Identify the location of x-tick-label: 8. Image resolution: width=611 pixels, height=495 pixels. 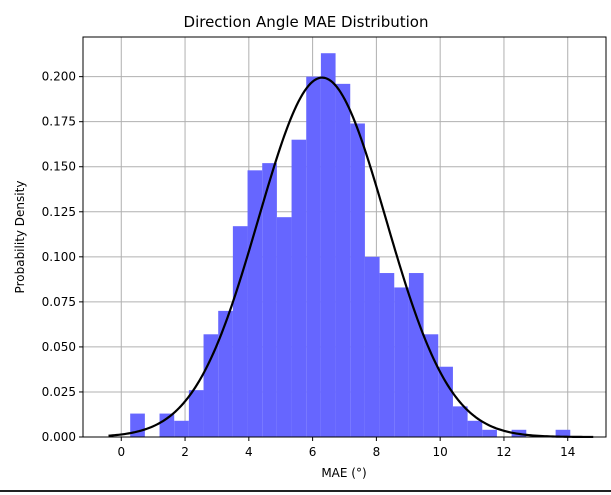
(377, 452).